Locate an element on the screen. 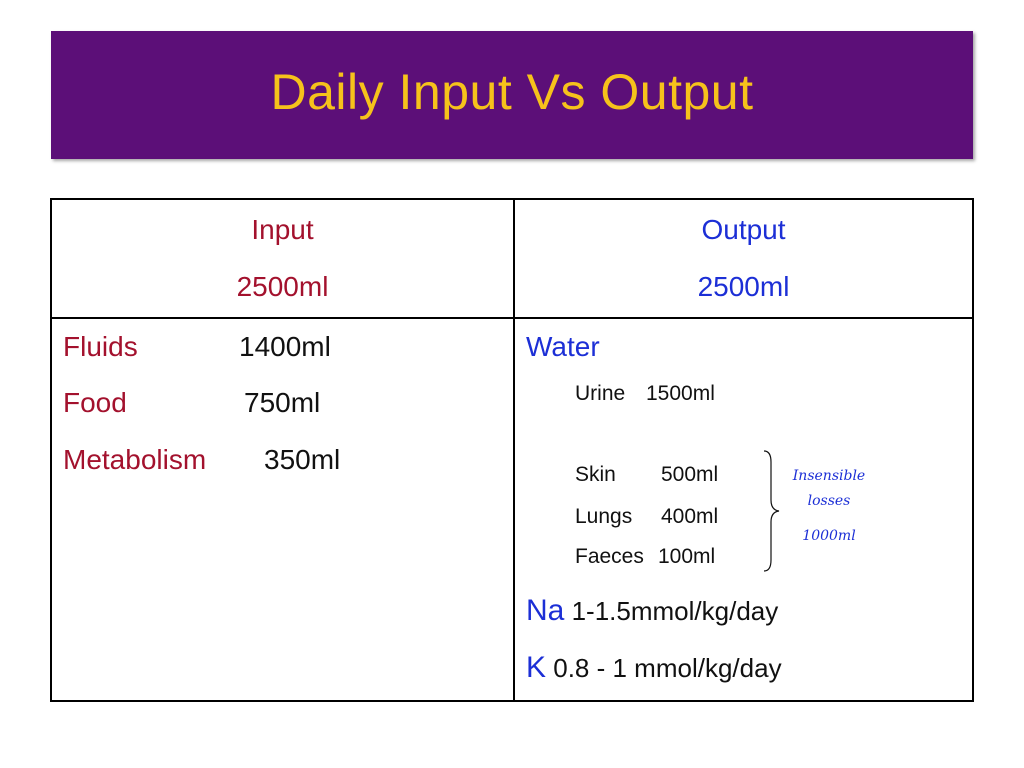  input-total: 2500ml is located at coordinates (282, 286).